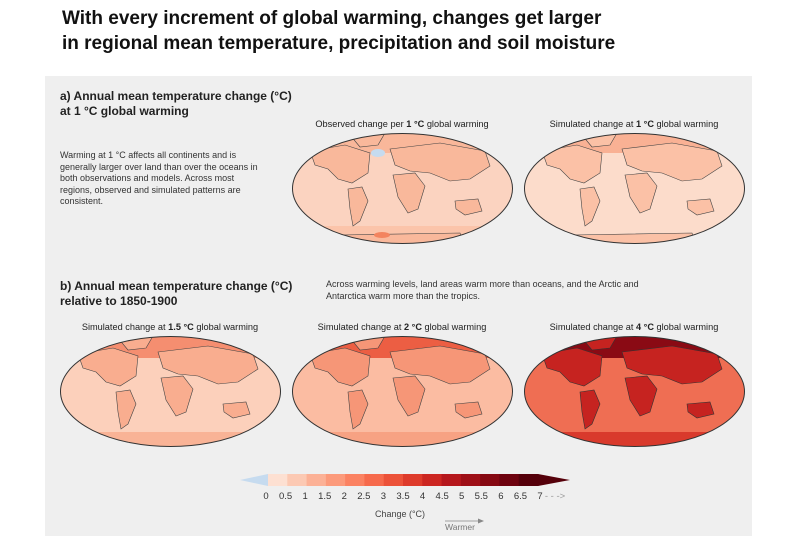 Image resolution: width=800 pixels, height=541 pixels. I want to click on map-a2-caption: Simulated change at 1 °C global warming, so click(634, 124).